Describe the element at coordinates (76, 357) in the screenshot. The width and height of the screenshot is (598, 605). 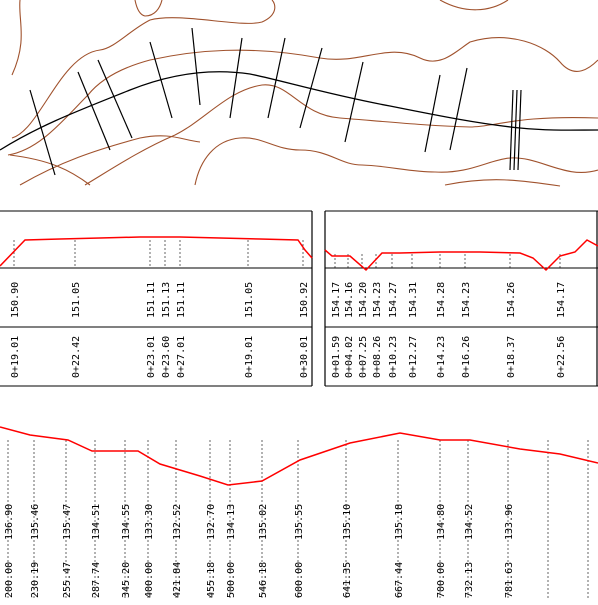
I see `vertical-label: 0+22.42` at that location.